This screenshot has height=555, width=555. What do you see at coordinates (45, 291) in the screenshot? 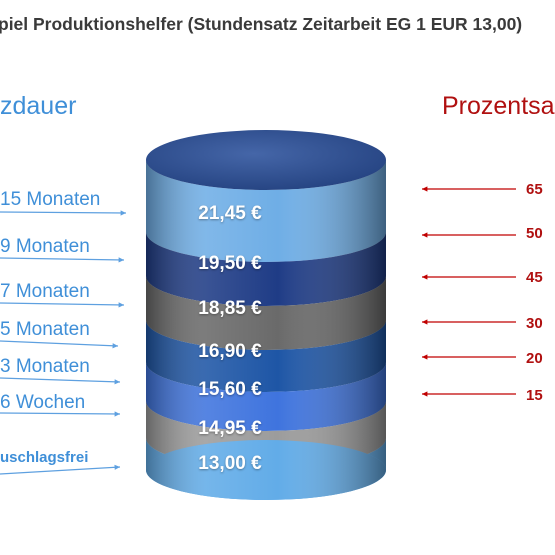
I see `duration-label: 7 Monaten` at bounding box center [45, 291].